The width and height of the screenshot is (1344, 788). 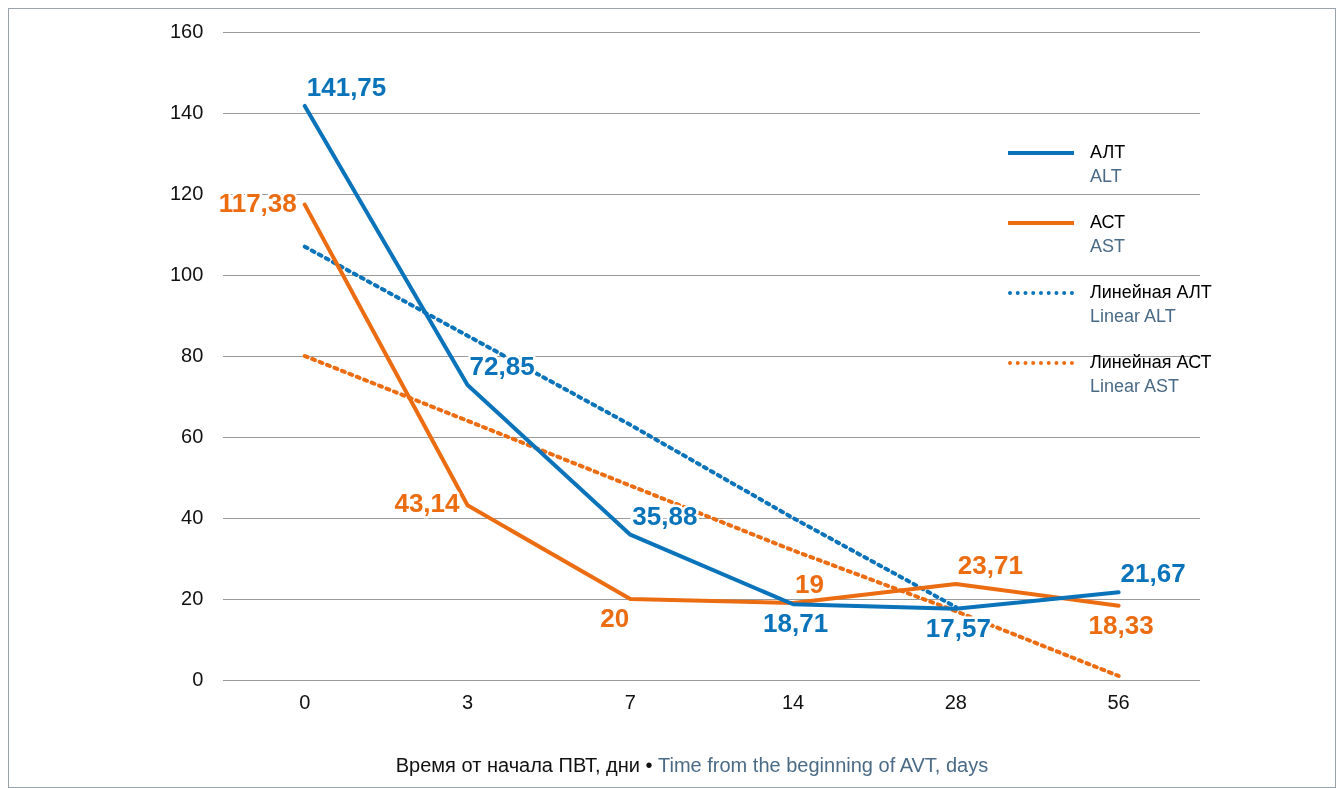 I want to click on data-label: 20, so click(x=615, y=618).